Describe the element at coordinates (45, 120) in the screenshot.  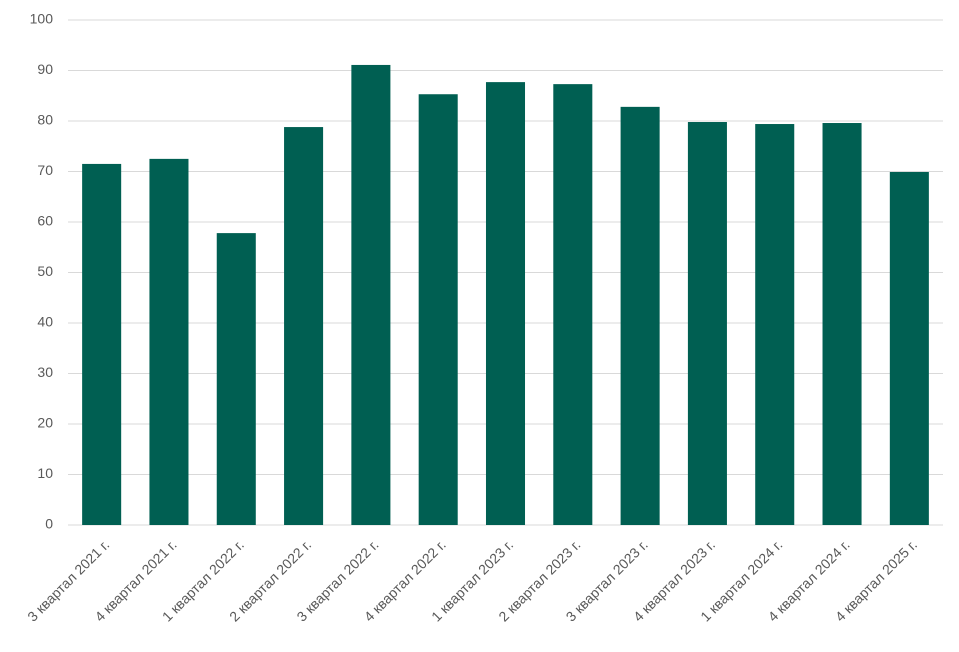
I see `y-tick-label: 80` at that location.